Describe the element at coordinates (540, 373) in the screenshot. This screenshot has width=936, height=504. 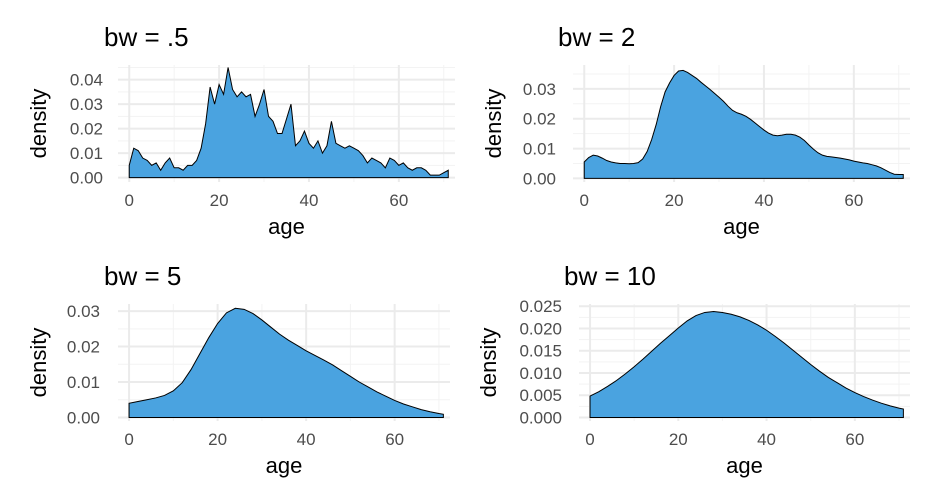
I see `y-tick-label: 0.010` at that location.